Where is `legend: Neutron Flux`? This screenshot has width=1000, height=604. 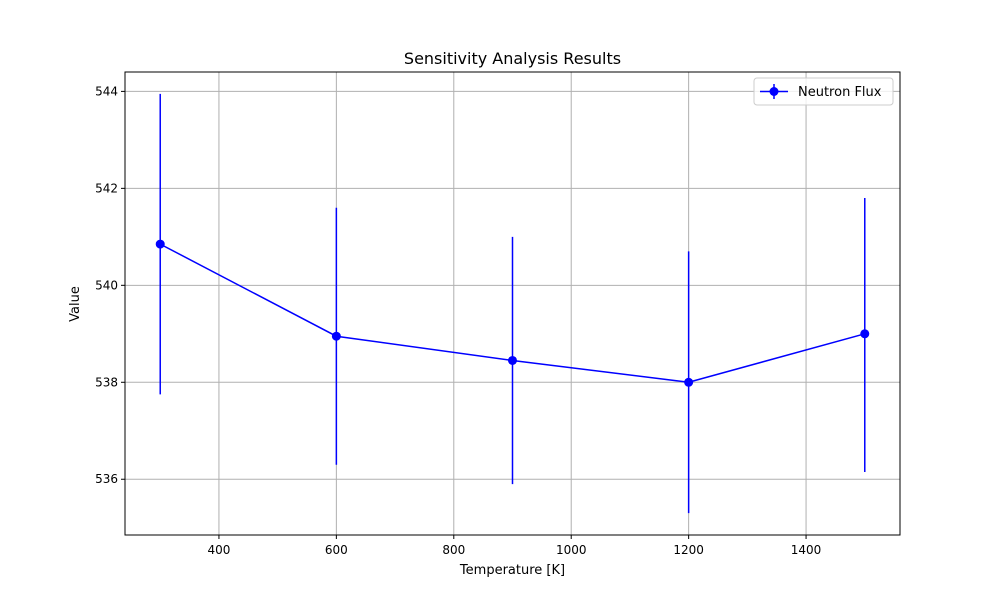
legend: Neutron Flux is located at coordinates (823, 91).